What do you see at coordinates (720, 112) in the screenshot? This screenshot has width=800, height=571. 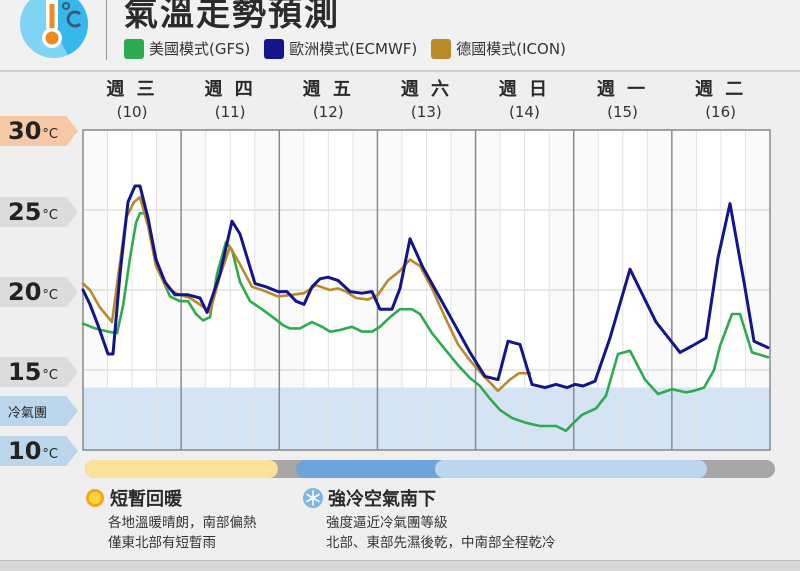 I see `day-date: (16)` at bounding box center [720, 112].